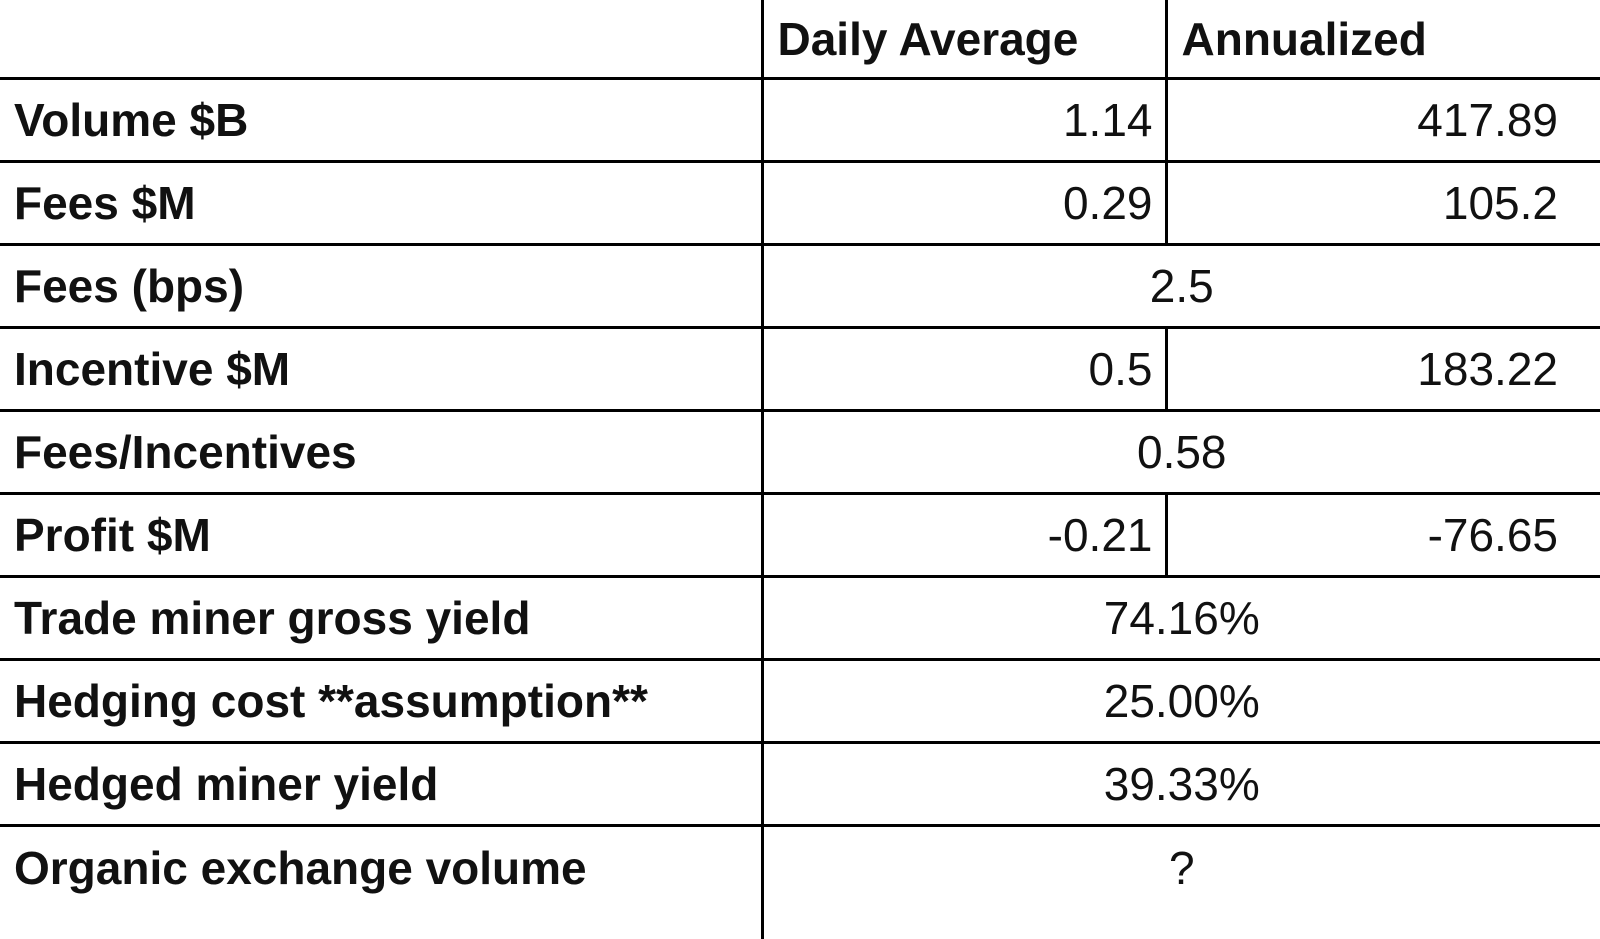 The height and width of the screenshot is (939, 1600). I want to click on daily-value: 0.5, so click(964, 369).